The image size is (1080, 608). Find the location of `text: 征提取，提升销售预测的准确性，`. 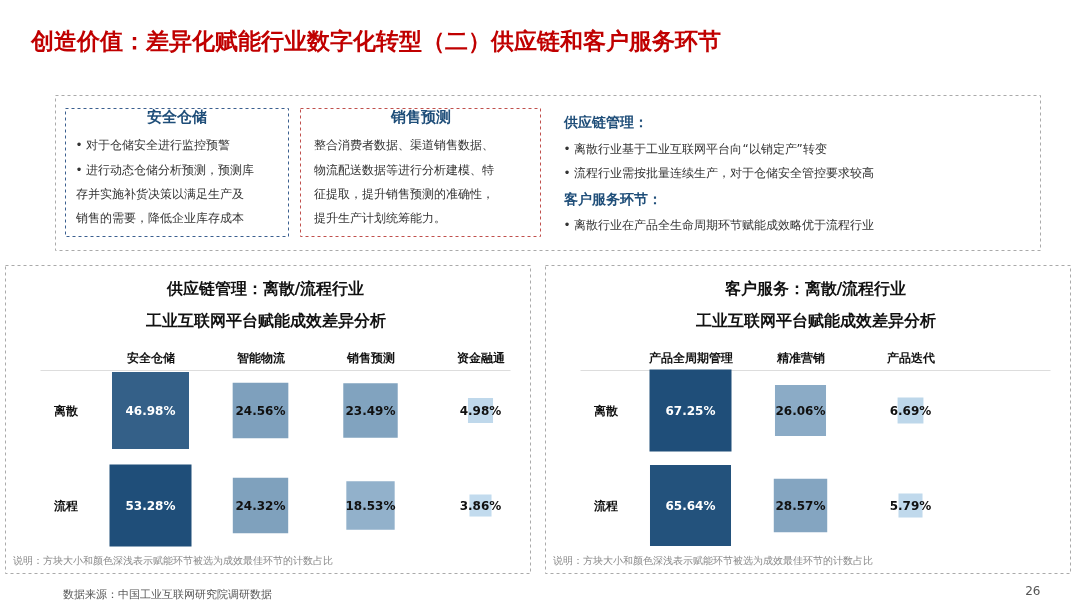

text: 征提取，提升销售预测的准确性， is located at coordinates (403, 193).